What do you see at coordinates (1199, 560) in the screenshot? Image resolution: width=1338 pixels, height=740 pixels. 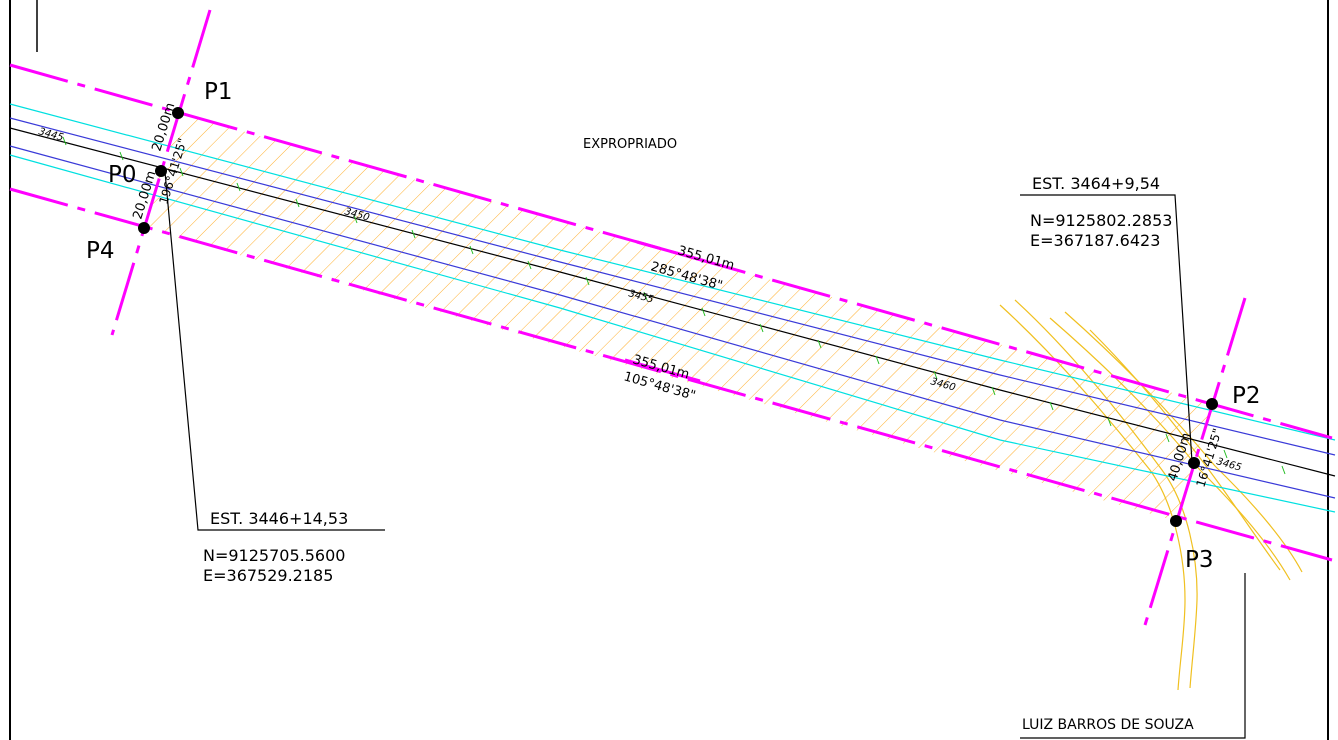 I see `point-p3-label: P3` at bounding box center [1199, 560].